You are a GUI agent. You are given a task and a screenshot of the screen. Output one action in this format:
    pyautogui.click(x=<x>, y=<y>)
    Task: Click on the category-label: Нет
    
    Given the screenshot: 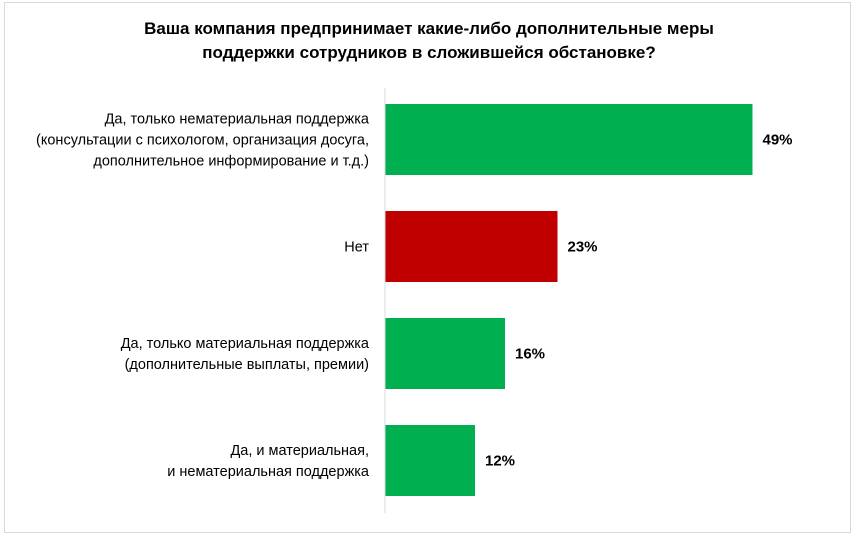 What is the action you would take?
    pyautogui.click(x=356, y=248)
    